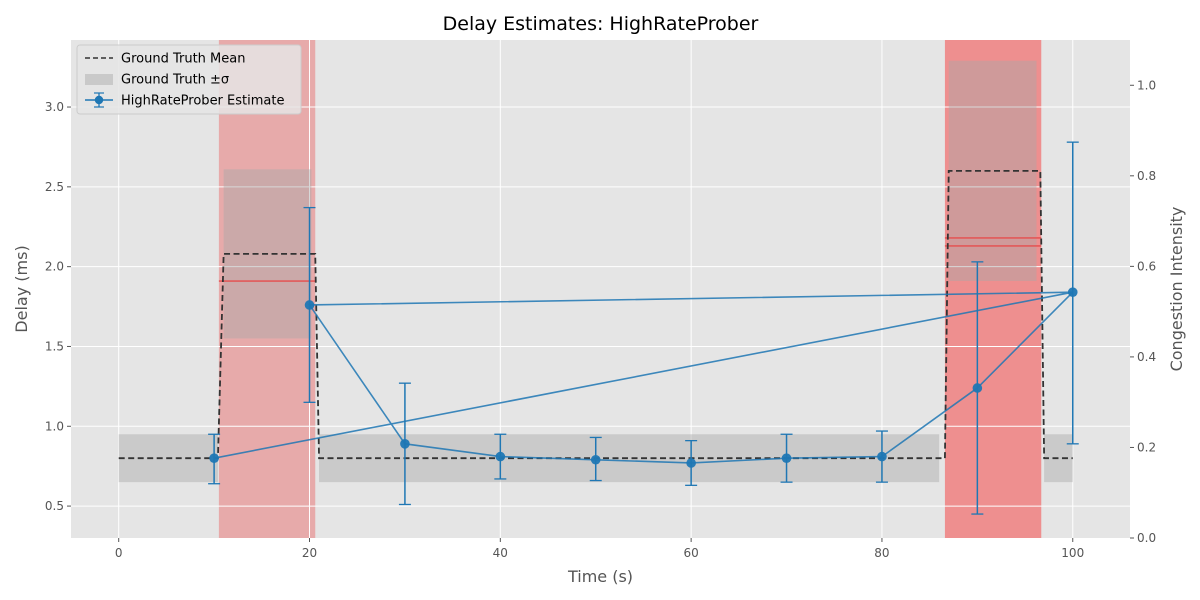 The width and height of the screenshot is (1200, 600). I want to click on legend-symbol-estimate, so click(99, 100).